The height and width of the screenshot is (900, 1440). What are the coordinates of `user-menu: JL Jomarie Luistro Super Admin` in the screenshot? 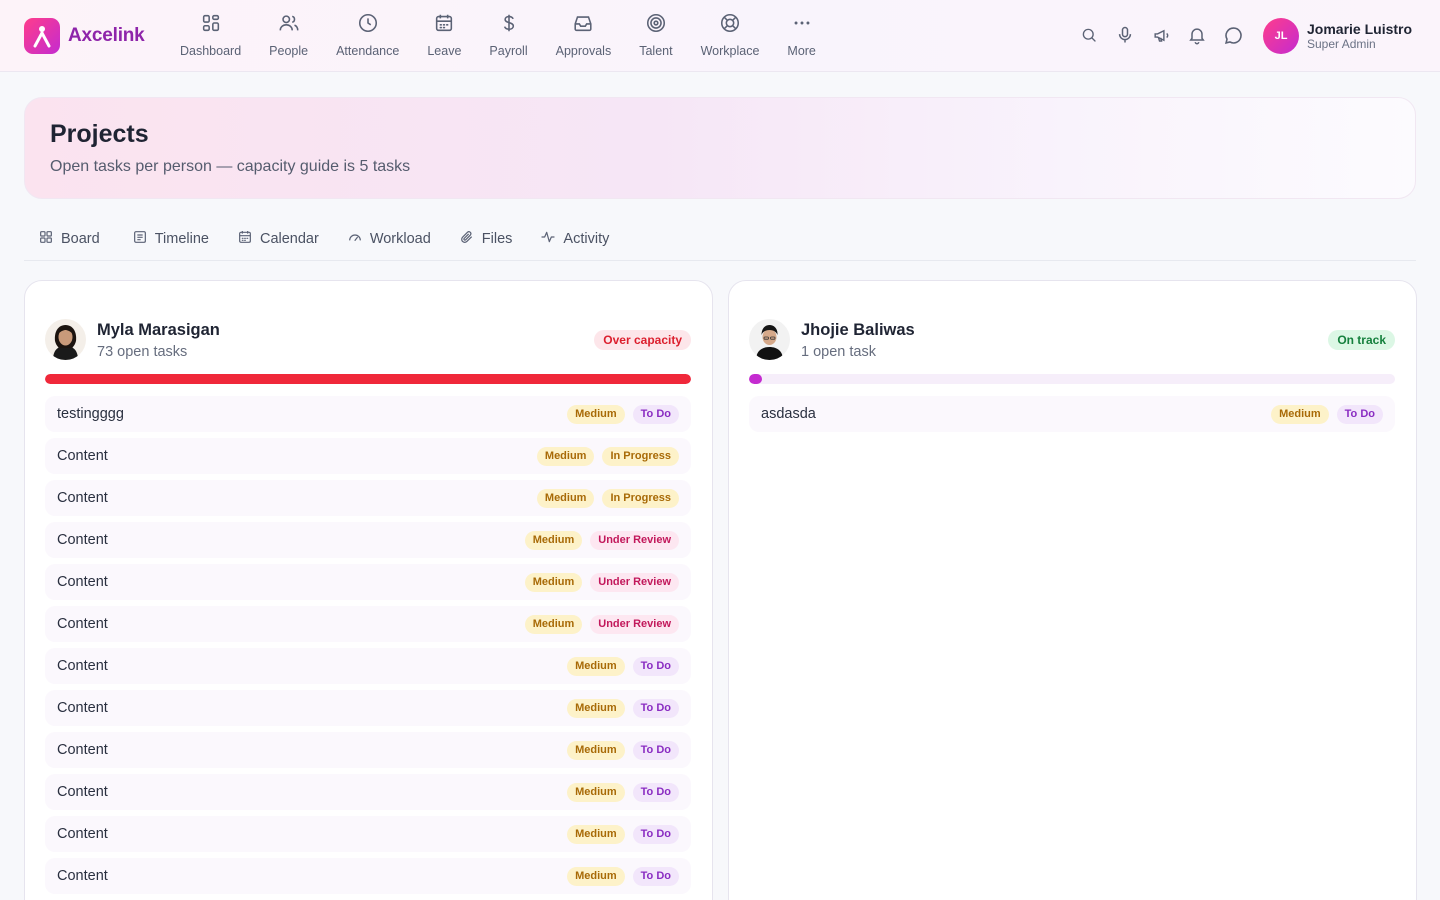 It's located at (1337, 36).